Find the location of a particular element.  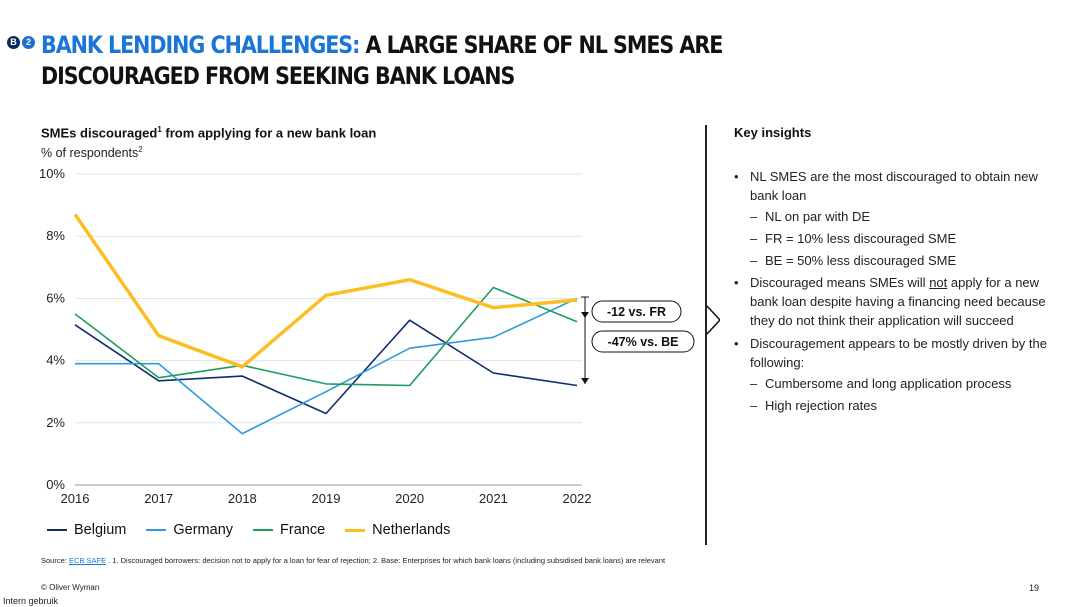

annotation-be: -47% vs. BE is located at coordinates (643, 342).